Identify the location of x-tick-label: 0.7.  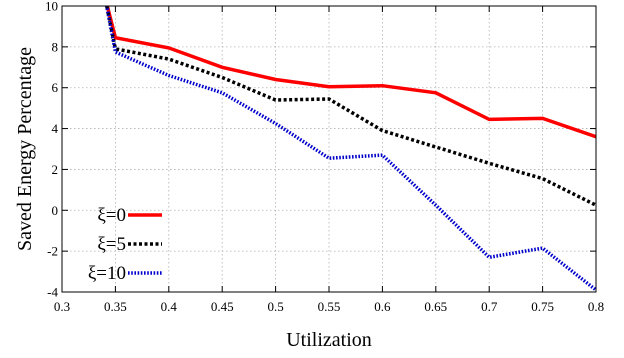
(489, 306).